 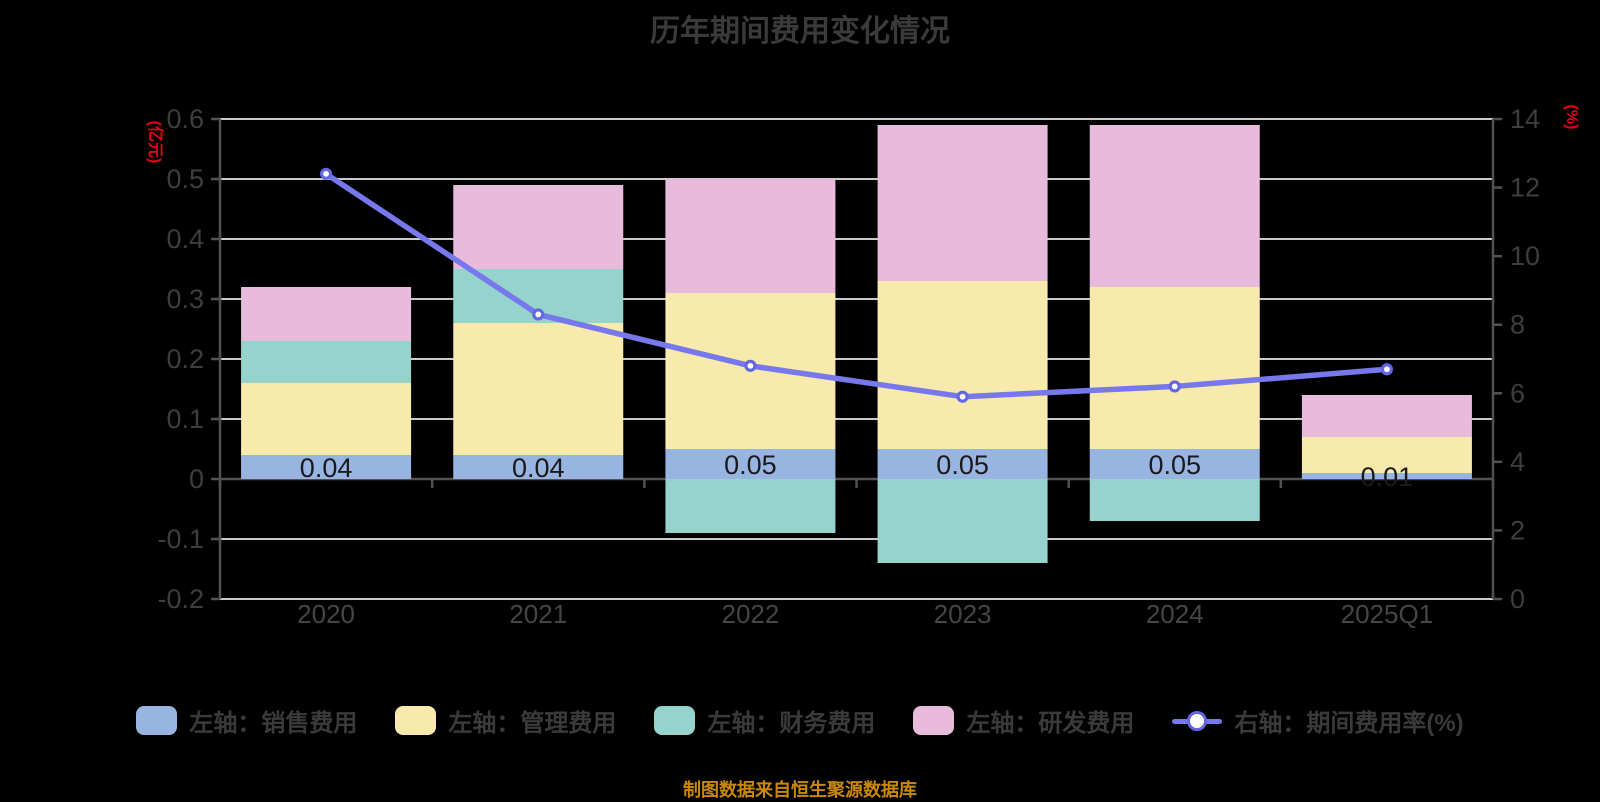 What do you see at coordinates (800, 31) in the screenshot?
I see `chart-title: 历年期间费用变化情况` at bounding box center [800, 31].